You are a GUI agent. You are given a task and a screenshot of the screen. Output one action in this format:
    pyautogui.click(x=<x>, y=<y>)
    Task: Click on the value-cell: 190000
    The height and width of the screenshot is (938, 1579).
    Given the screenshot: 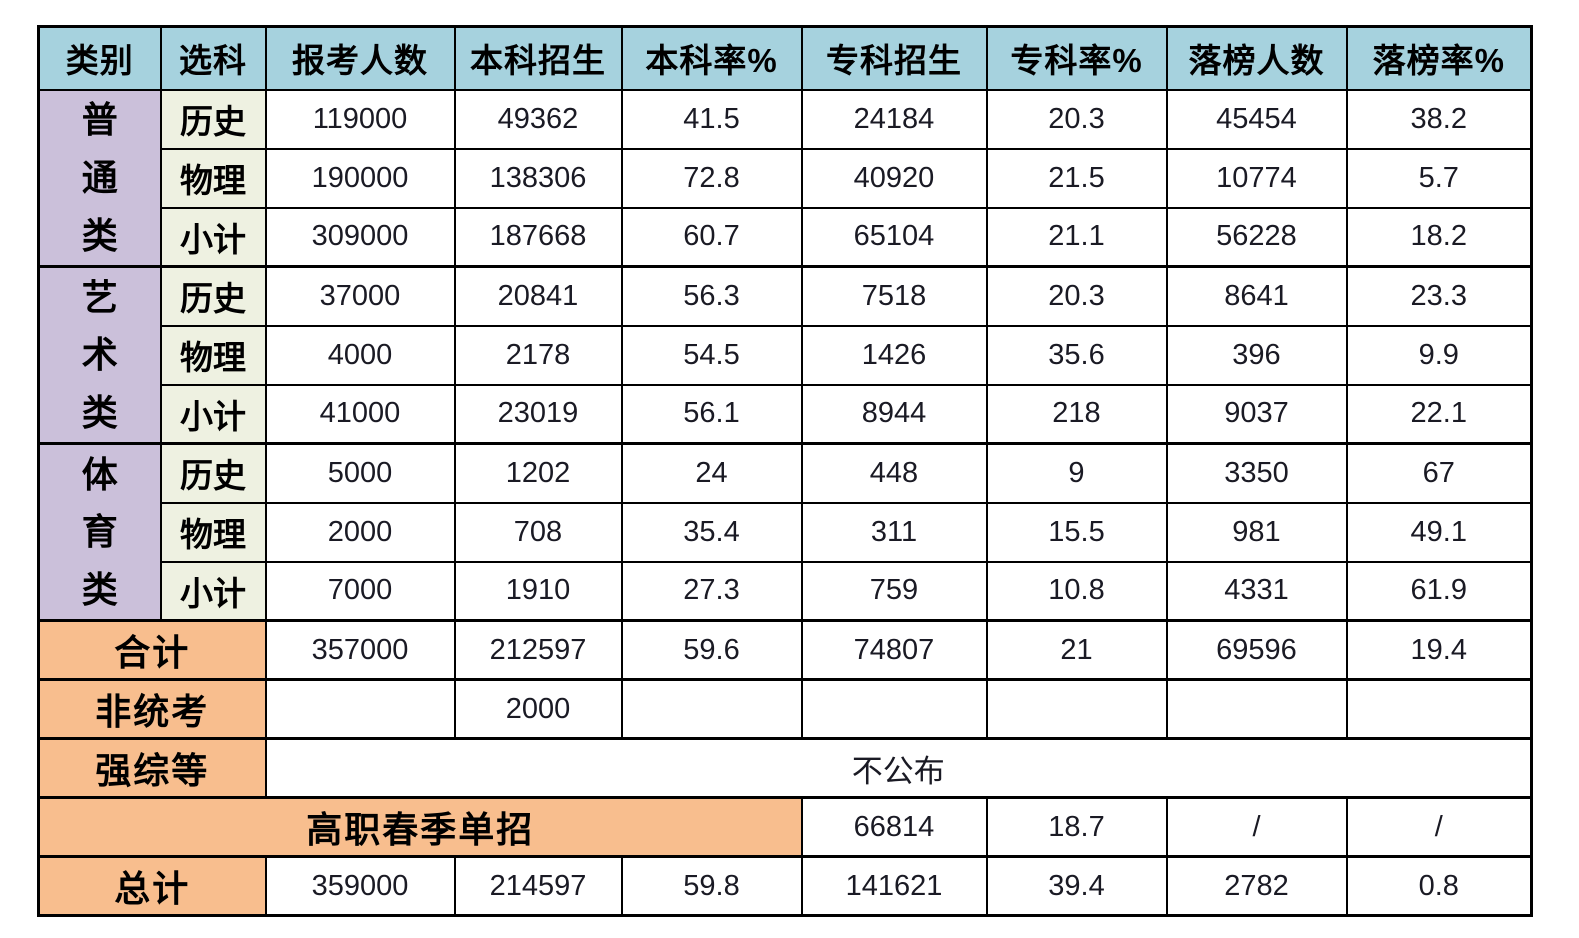 What is the action you would take?
    pyautogui.click(x=360, y=178)
    